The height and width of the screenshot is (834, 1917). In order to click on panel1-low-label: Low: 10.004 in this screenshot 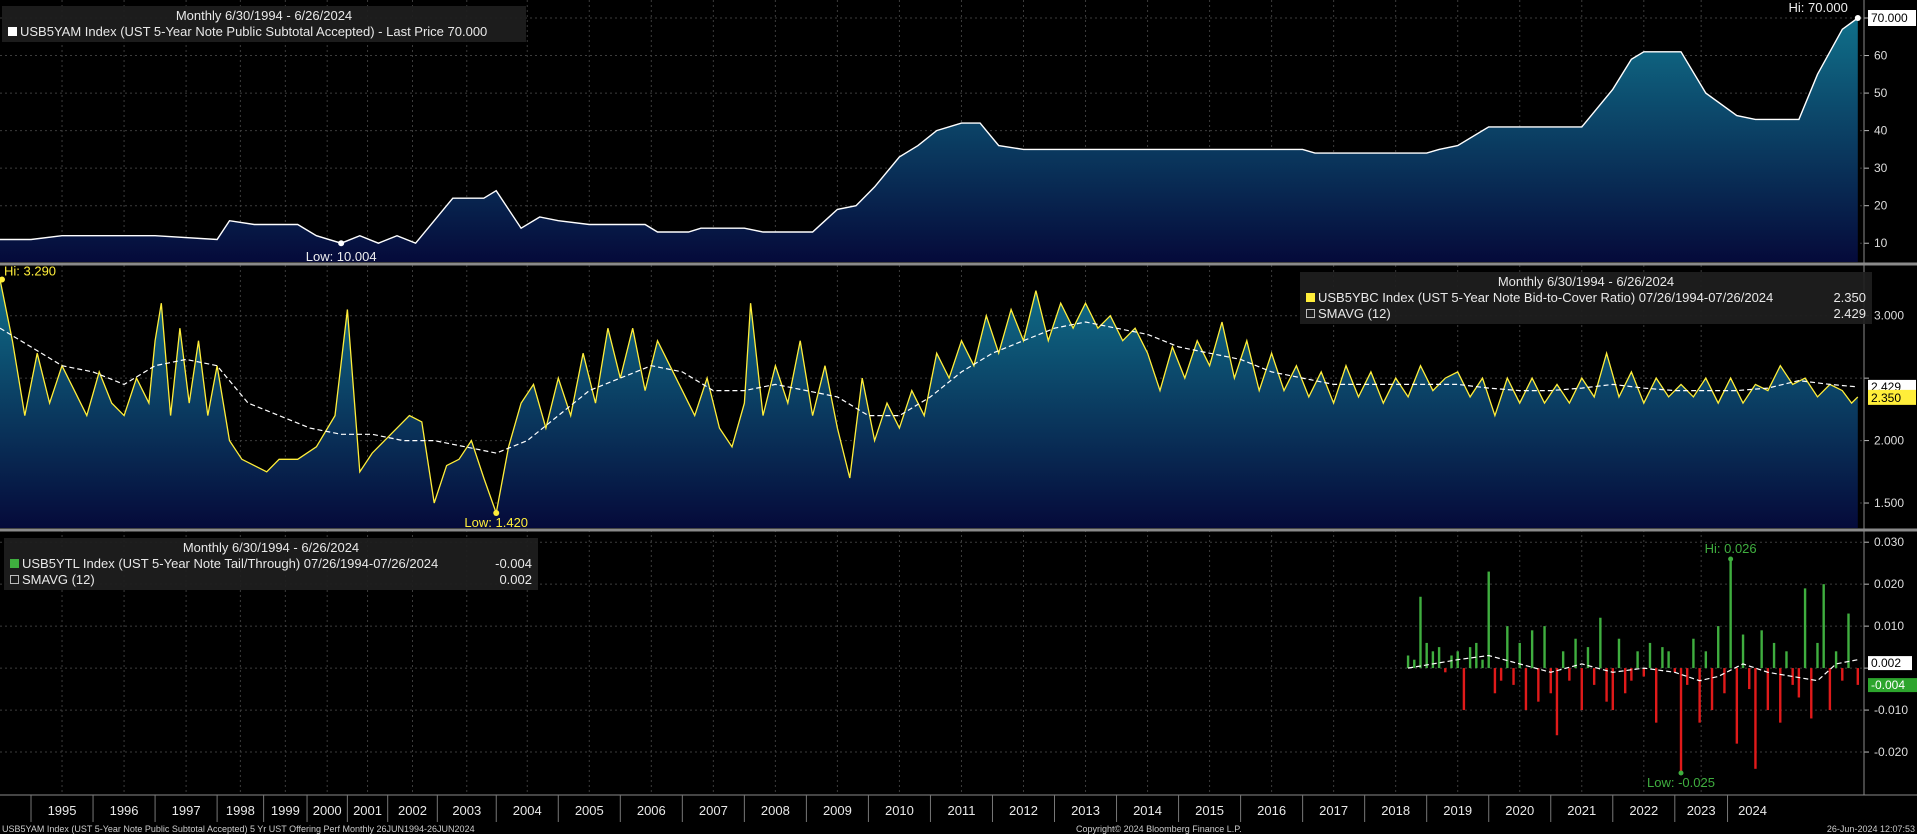, I will do `click(341, 256)`.